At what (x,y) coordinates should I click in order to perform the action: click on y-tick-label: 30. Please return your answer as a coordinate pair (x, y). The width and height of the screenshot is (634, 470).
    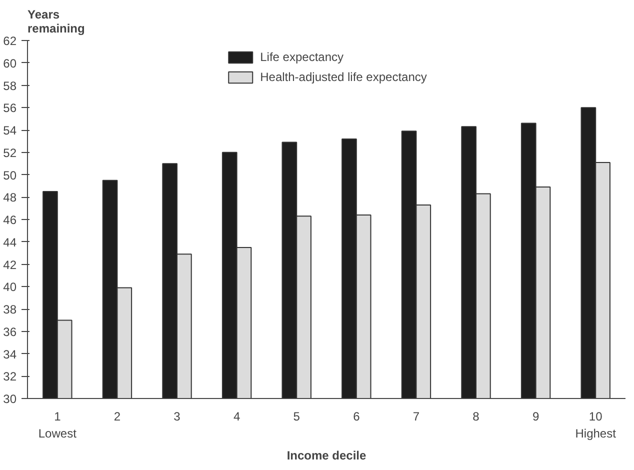
    Looking at the image, I should click on (10, 399).